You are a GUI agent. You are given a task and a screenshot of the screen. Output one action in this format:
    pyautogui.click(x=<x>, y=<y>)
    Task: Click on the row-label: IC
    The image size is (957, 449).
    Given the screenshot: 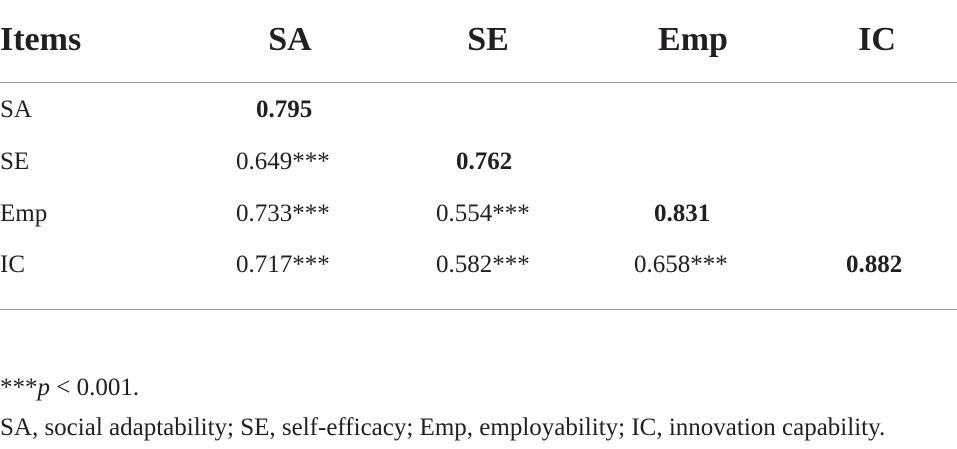 What is the action you would take?
    pyautogui.click(x=12, y=264)
    